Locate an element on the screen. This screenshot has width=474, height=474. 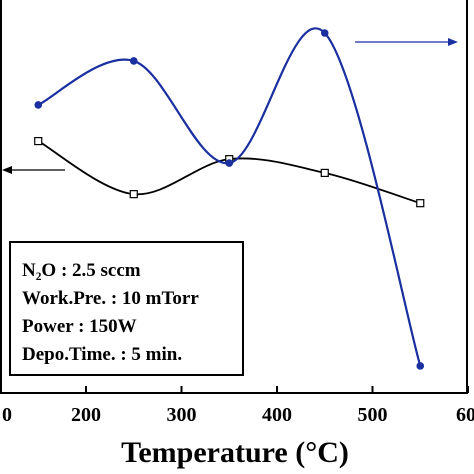
annotation-line: Depo.Time. : 5 min. is located at coordinates (102, 354).